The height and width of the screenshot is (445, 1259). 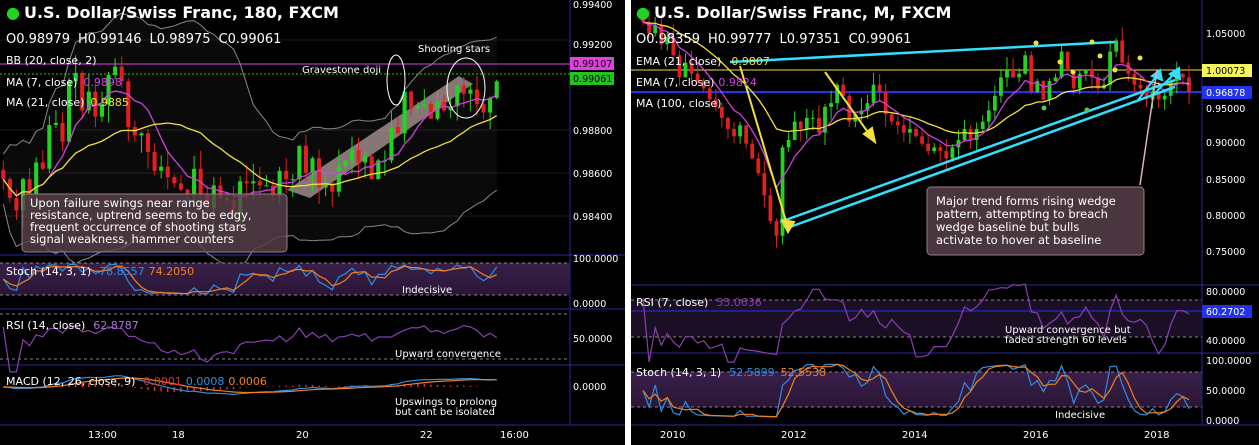 What do you see at coordinates (178, 435) in the screenshot?
I see `svg-text: 18` at bounding box center [178, 435].